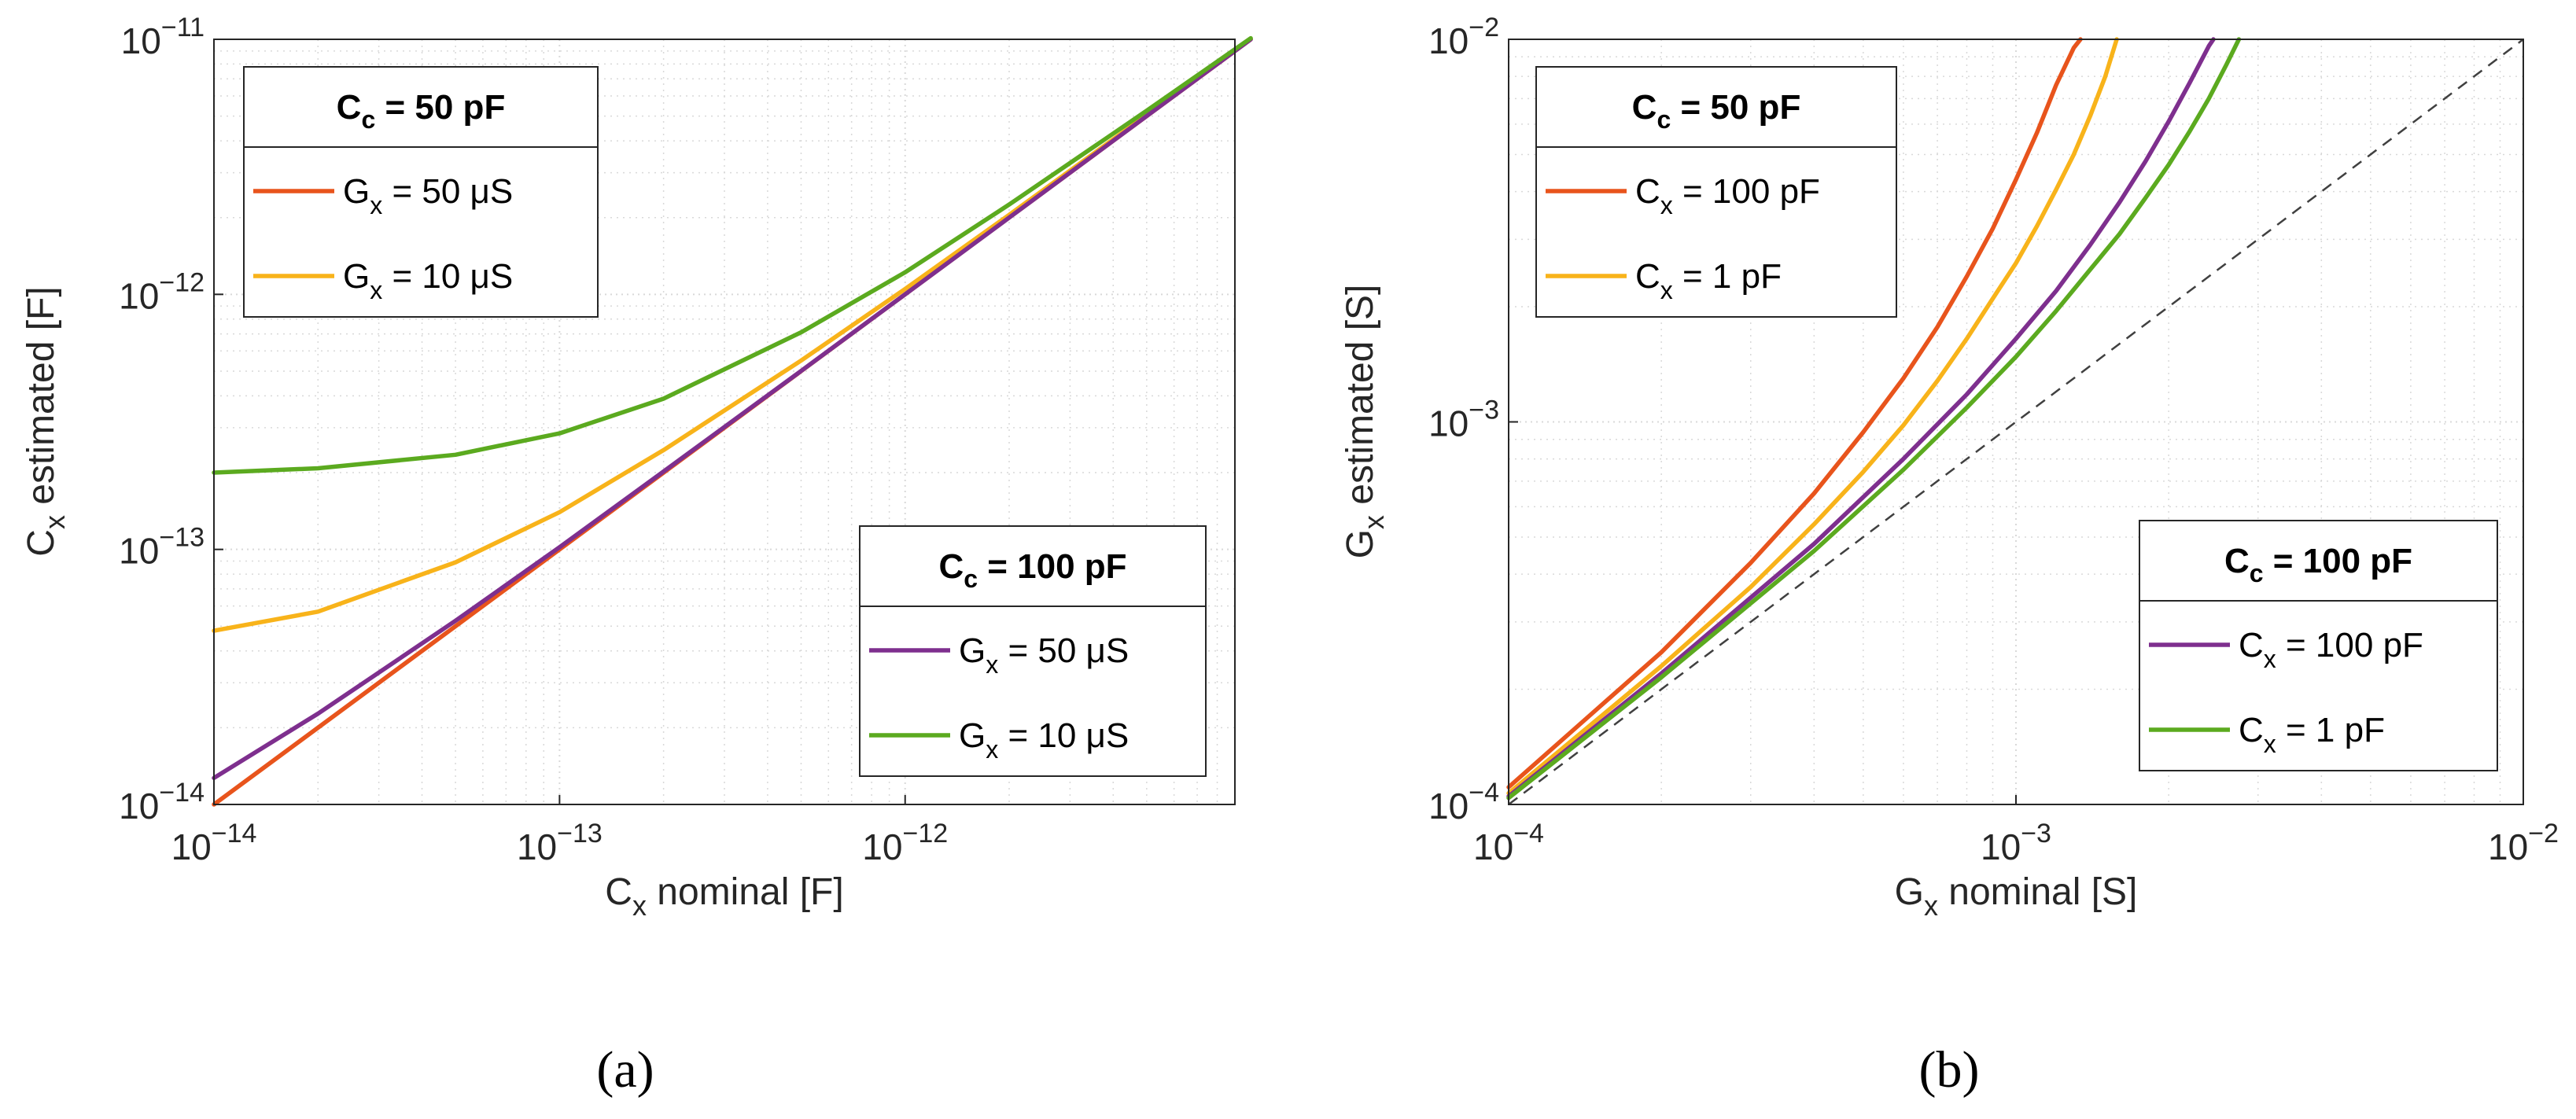  I want to click on legend-bottom-right: Cc = 100 pF Cx = 100 pF Cx = 1 pF, so click(2318, 645).